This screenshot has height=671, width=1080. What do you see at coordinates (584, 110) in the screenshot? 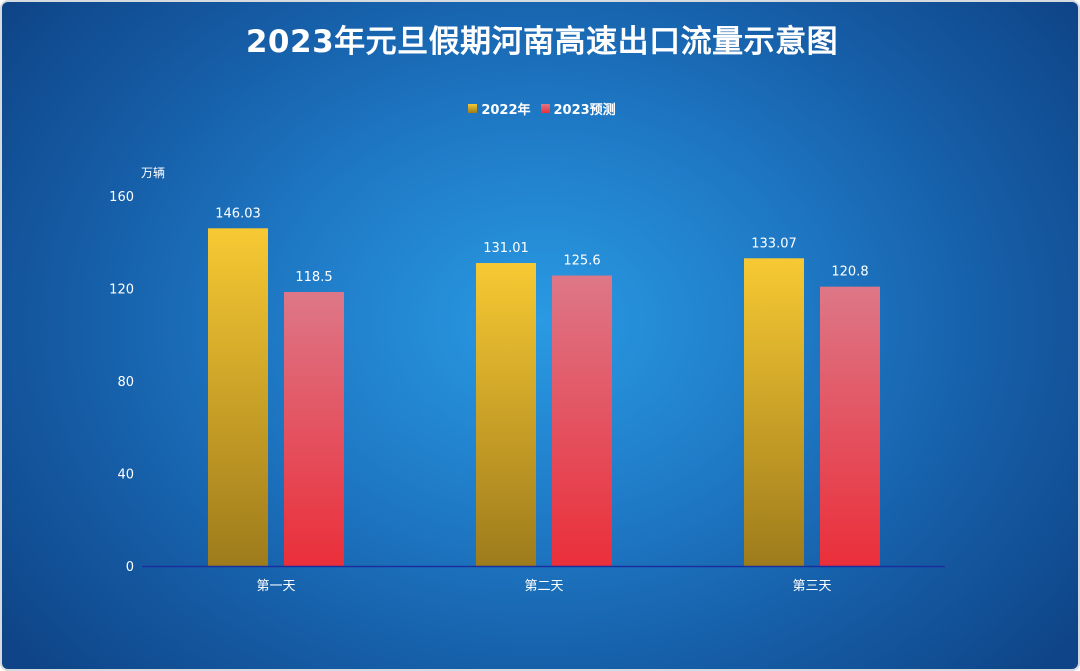
I see `legend-label-2023: 2023预测` at bounding box center [584, 110].